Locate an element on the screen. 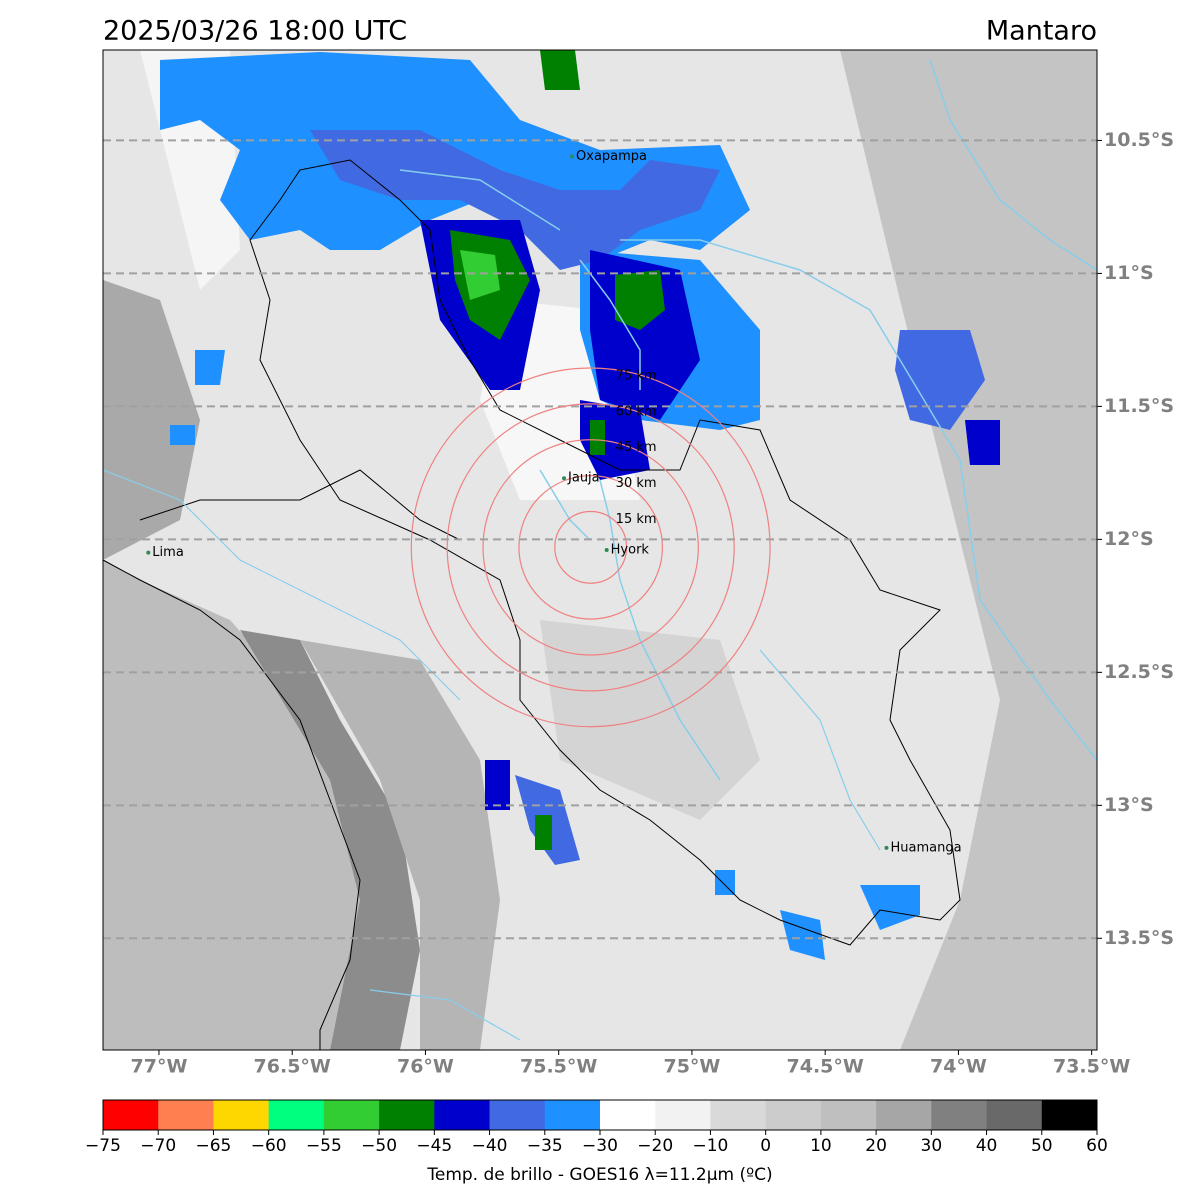  colorbar-tick-label: 20 is located at coordinates (876, 1146).